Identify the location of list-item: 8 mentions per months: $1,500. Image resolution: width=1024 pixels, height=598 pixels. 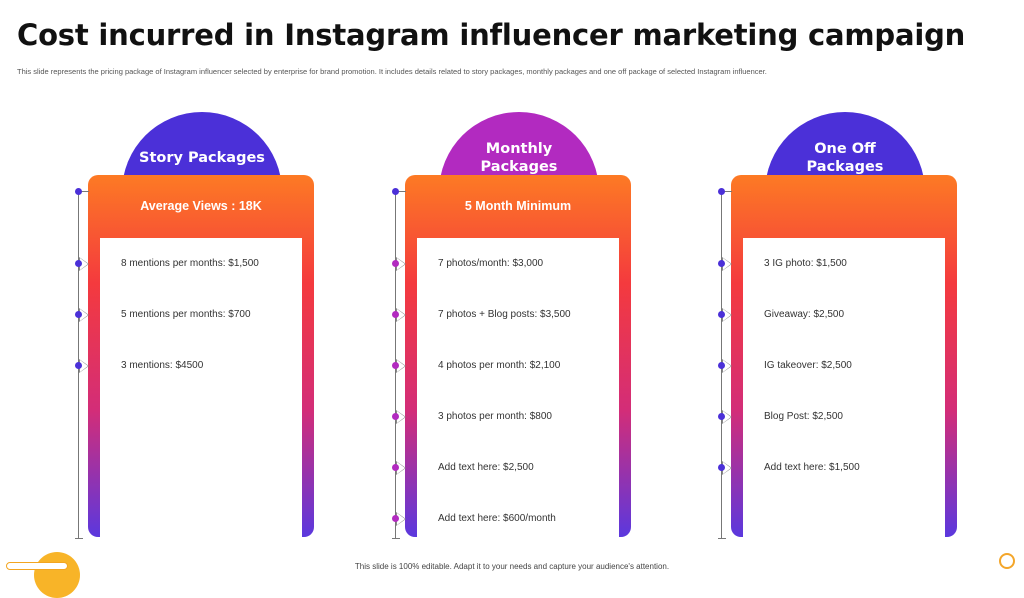
(200, 264).